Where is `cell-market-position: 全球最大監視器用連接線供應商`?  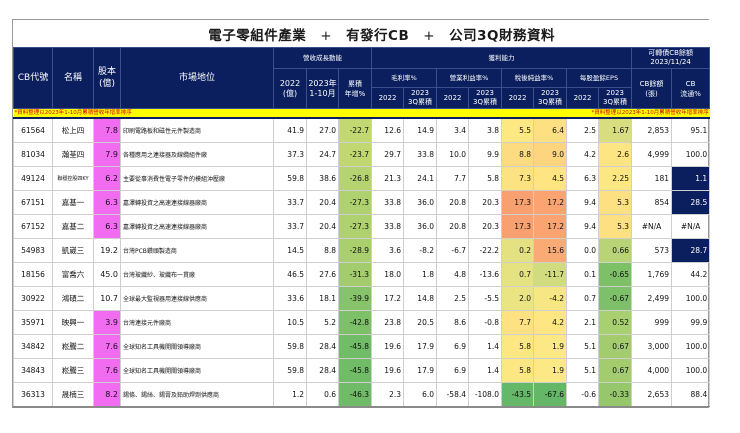
cell-market-position: 全球最大監視器用連接線供應商 is located at coordinates (197, 298).